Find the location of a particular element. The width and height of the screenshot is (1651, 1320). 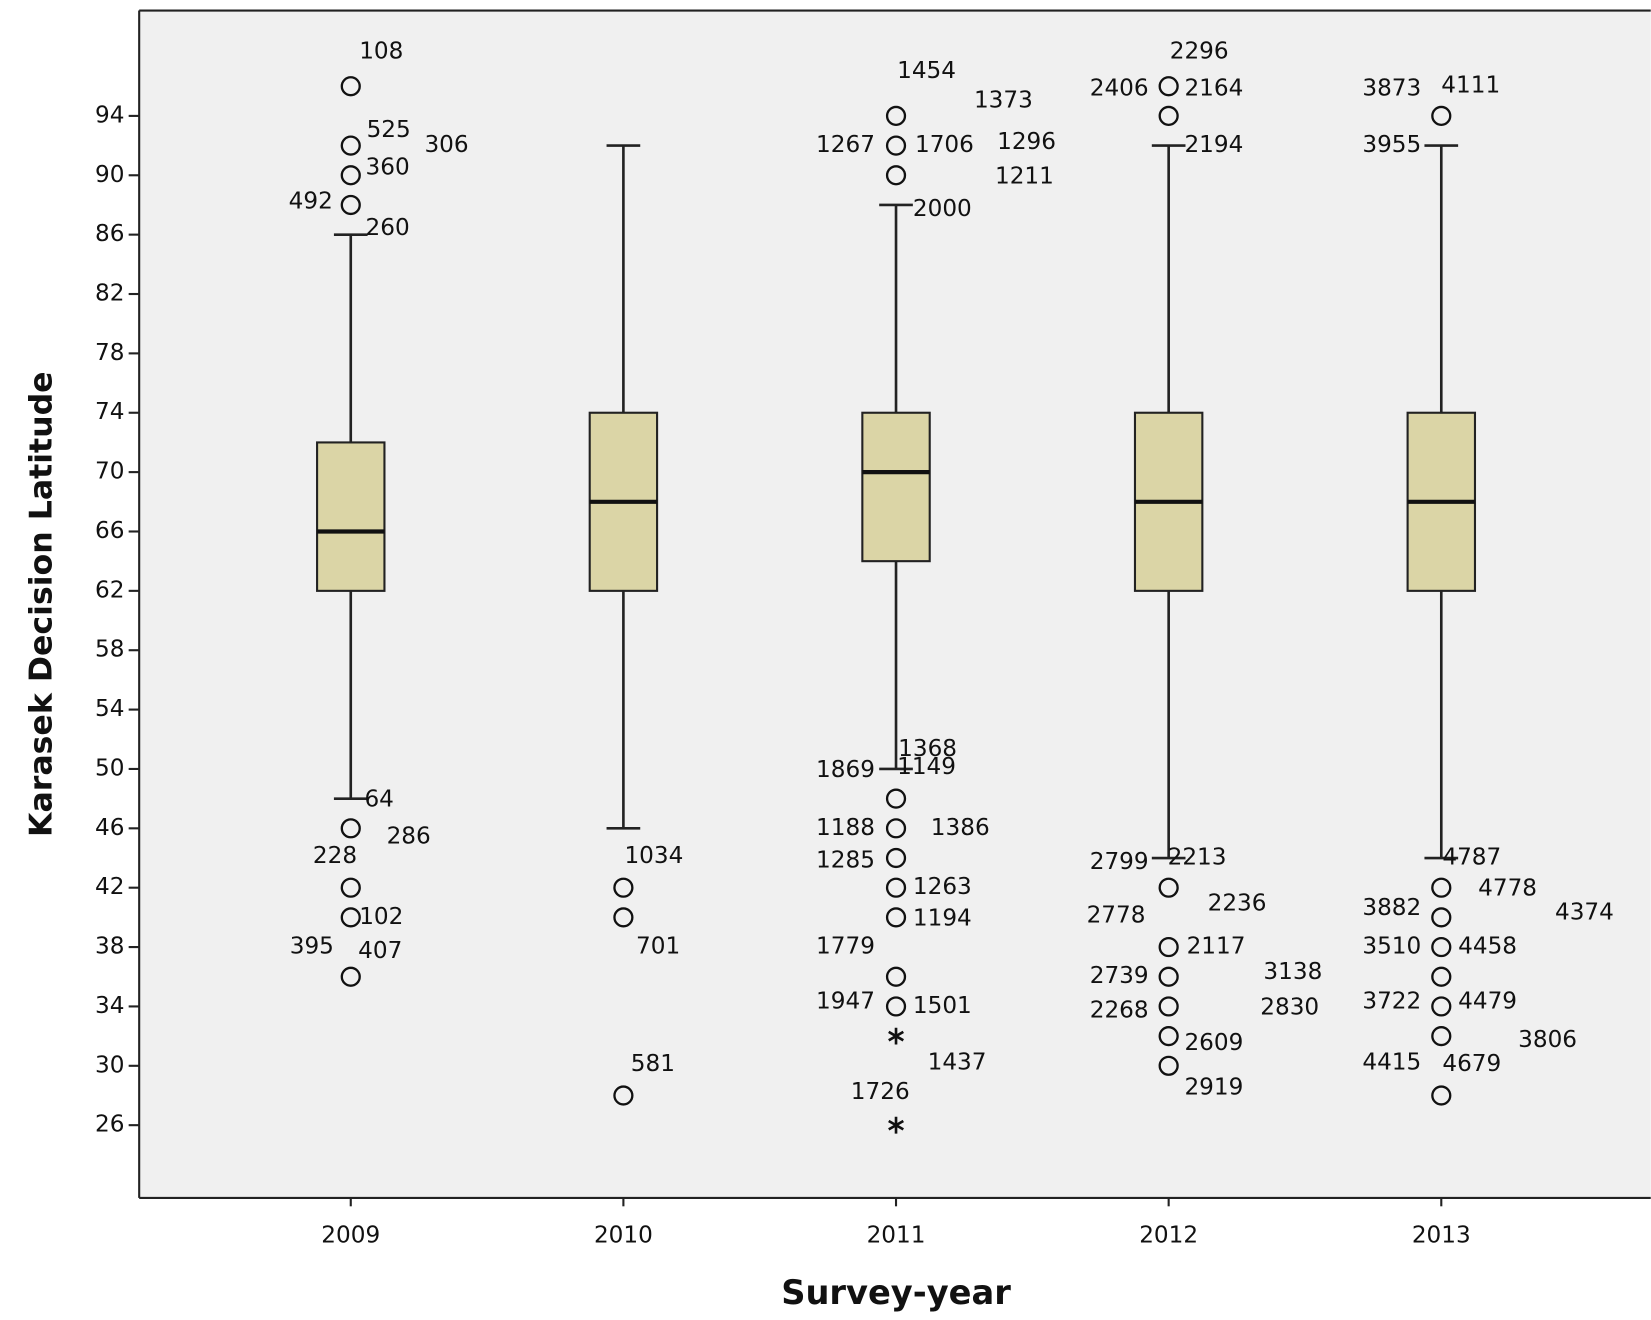

outlier-label: 3882 is located at coordinates (1391, 908).